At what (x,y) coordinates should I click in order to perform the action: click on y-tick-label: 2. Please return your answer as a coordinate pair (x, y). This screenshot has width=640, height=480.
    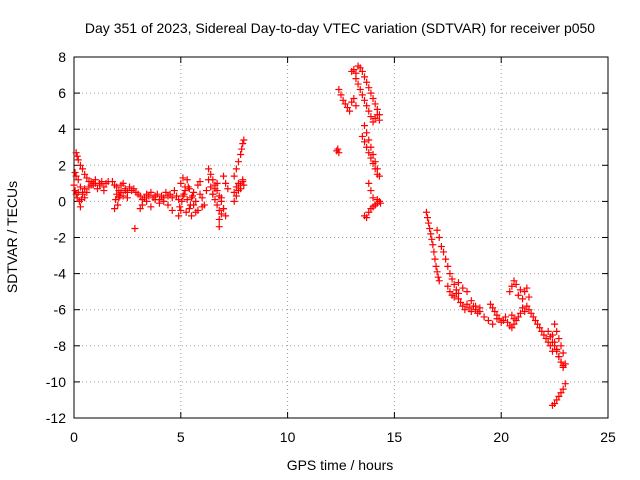
    Looking at the image, I should click on (62, 165).